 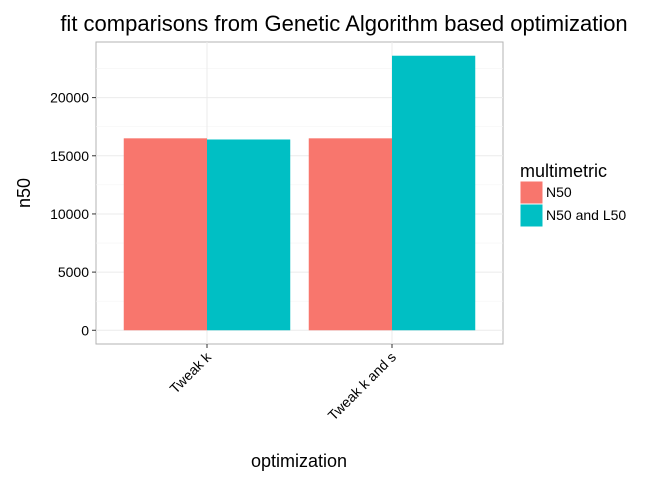 What do you see at coordinates (69, 156) in the screenshot?
I see `y-tick-label: 15000` at bounding box center [69, 156].